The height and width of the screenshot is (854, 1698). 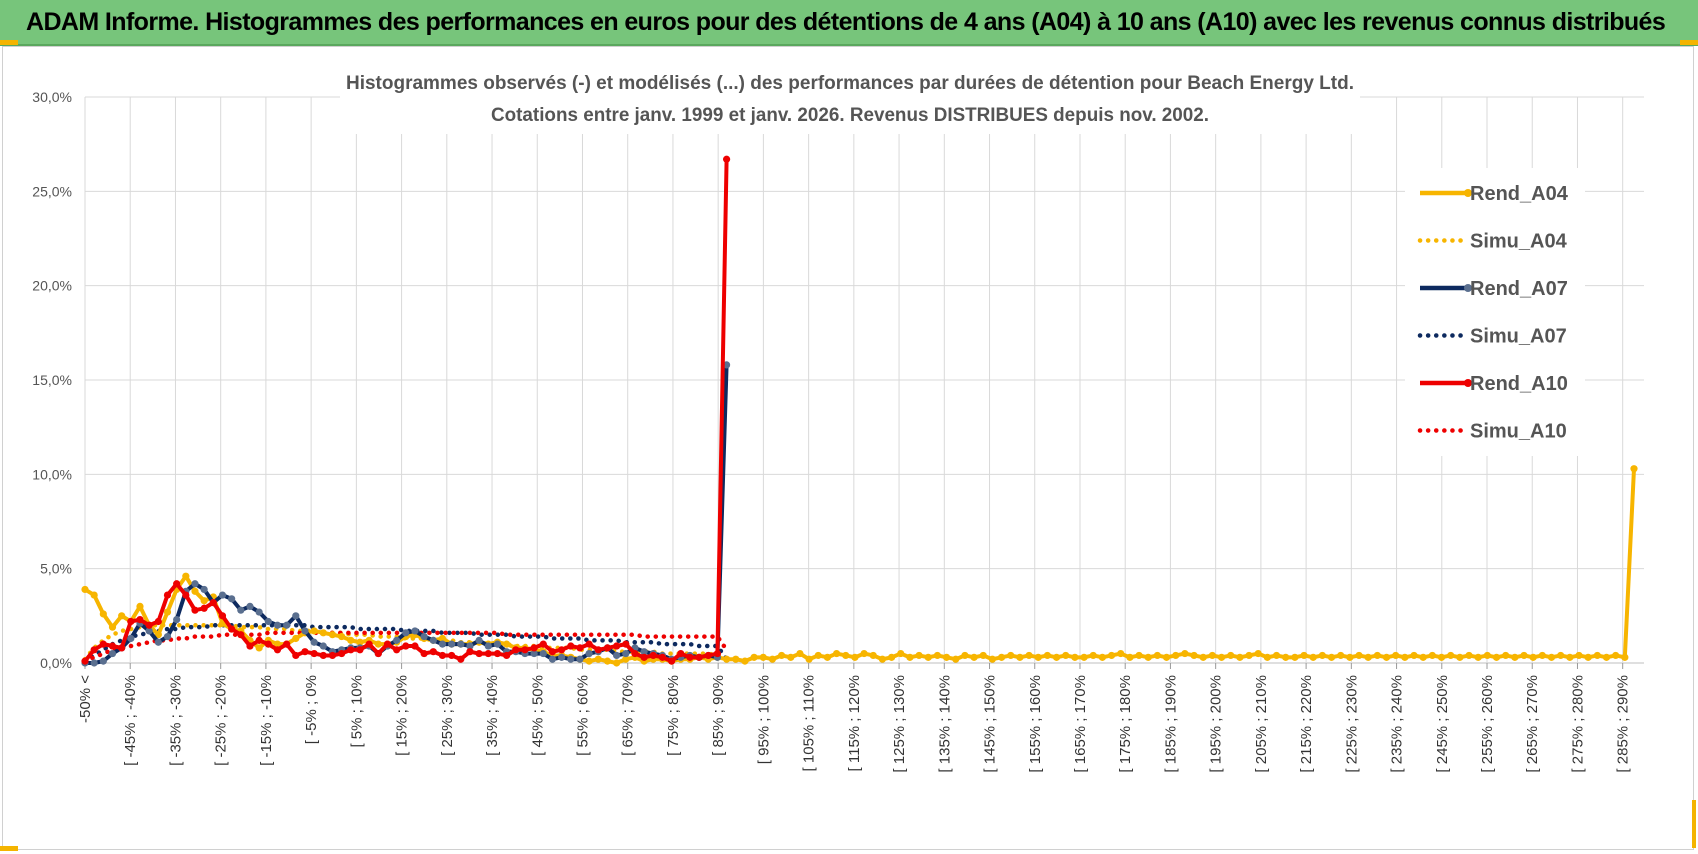 What do you see at coordinates (130, 720) in the screenshot?
I see `x-tick-label: [ -45% ; -40%` at bounding box center [130, 720].